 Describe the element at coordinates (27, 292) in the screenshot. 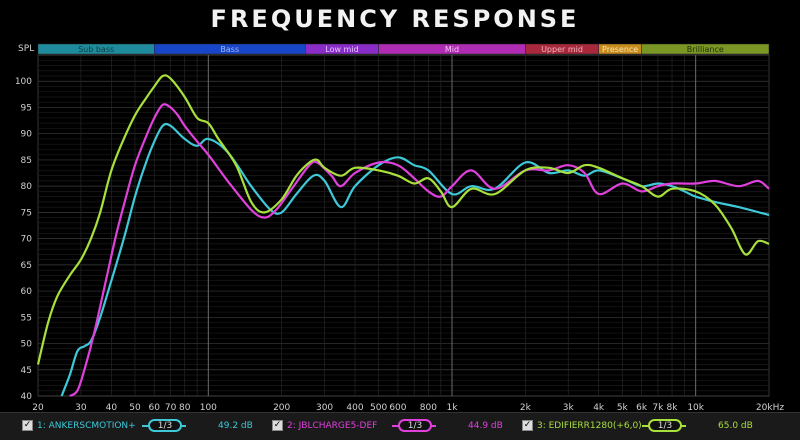

I see `y-tick-label: 60` at that location.